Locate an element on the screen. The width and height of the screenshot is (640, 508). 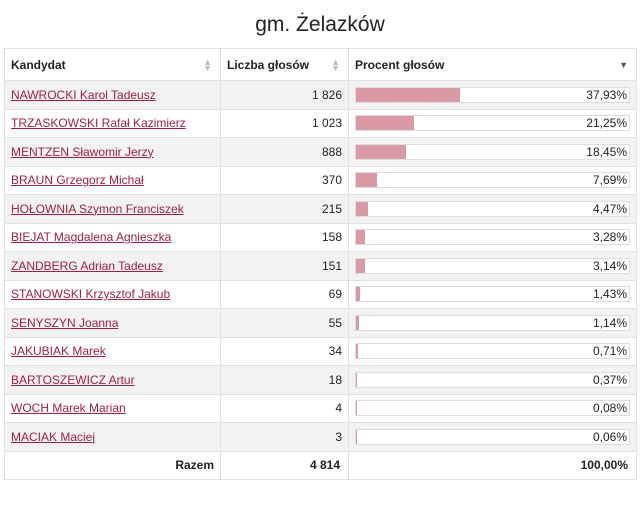
percent-bar: 0,37% is located at coordinates (492, 380).